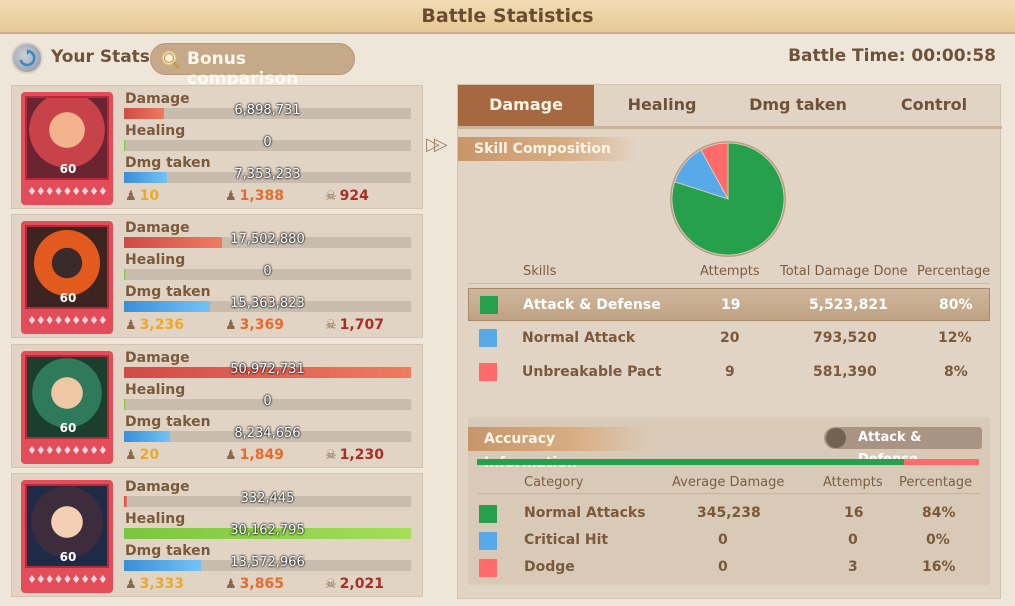 The image size is (1015, 606). Describe the element at coordinates (526, 105) in the screenshot. I see `tab-damage: Damage` at that location.